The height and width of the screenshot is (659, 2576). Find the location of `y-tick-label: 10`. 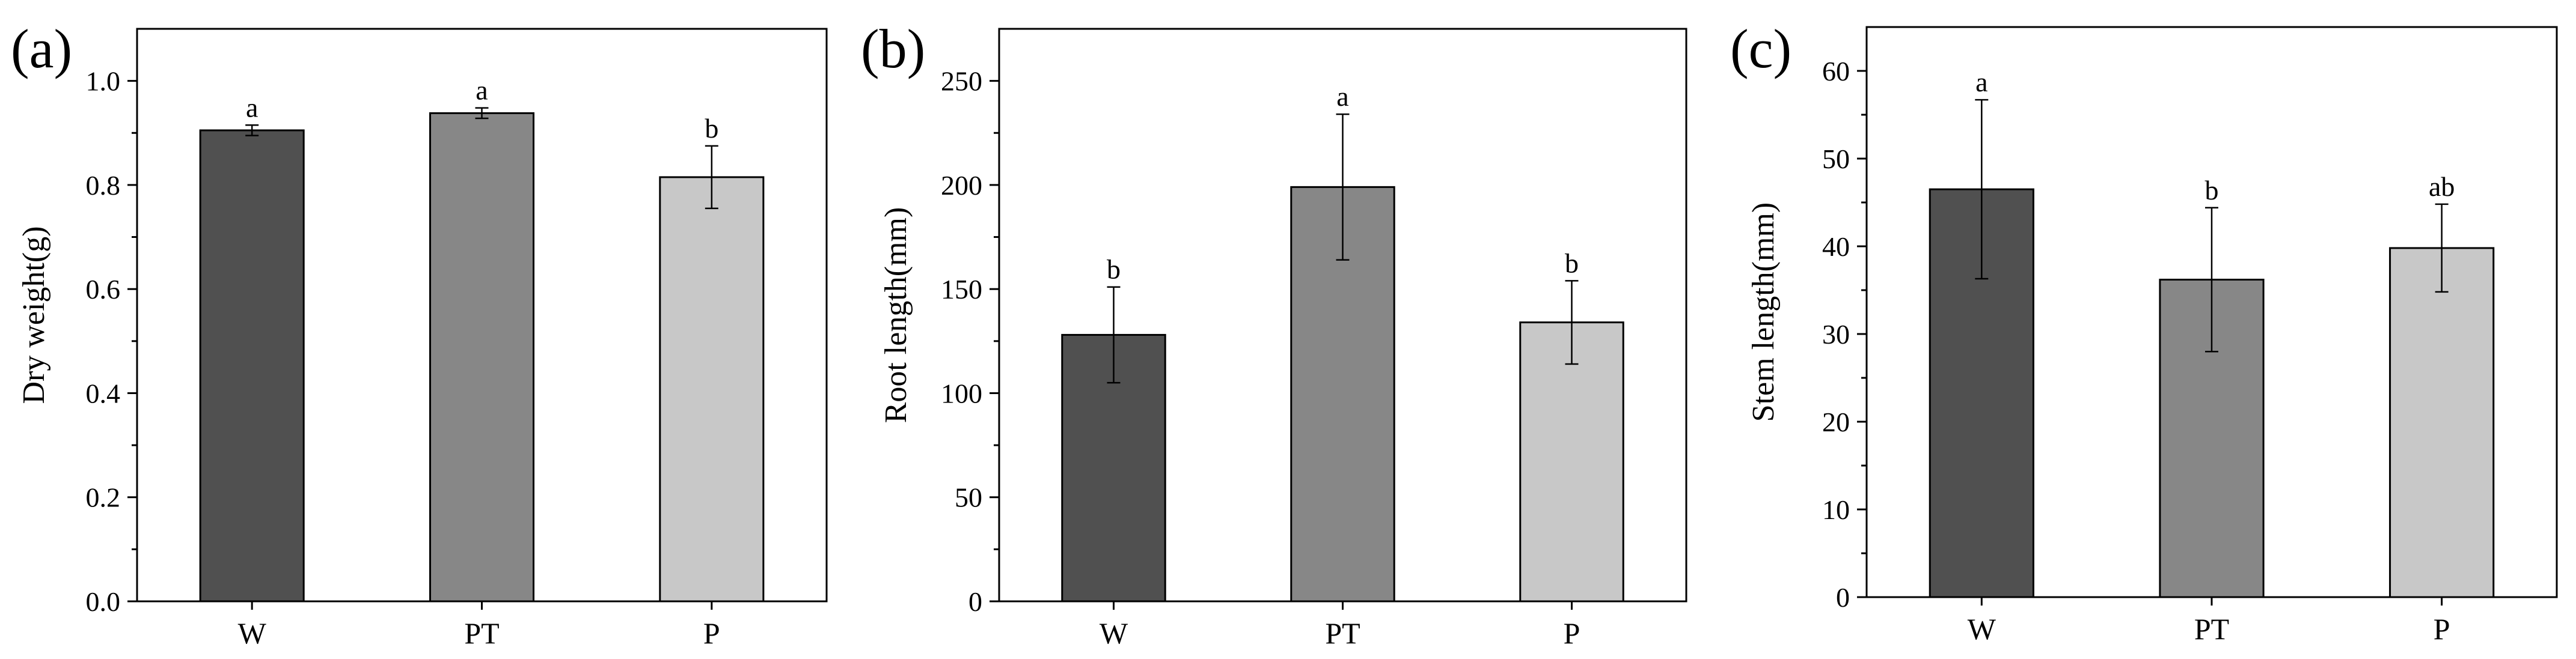

y-tick-label: 10 is located at coordinates (1836, 509).